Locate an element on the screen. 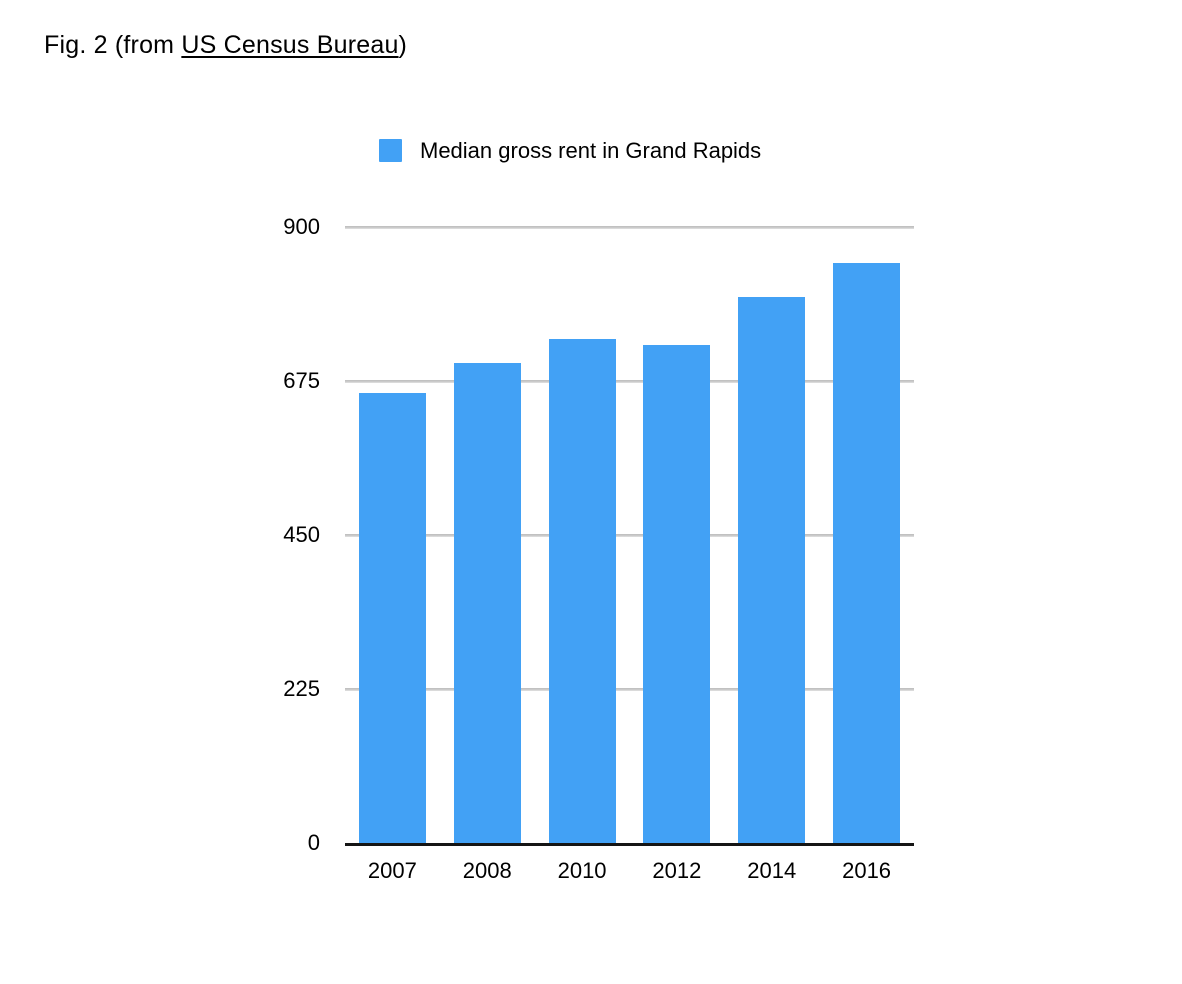 Image resolution: width=1182 pixels, height=984 pixels. x-tick-label-2007: 2007 is located at coordinates (392, 870).